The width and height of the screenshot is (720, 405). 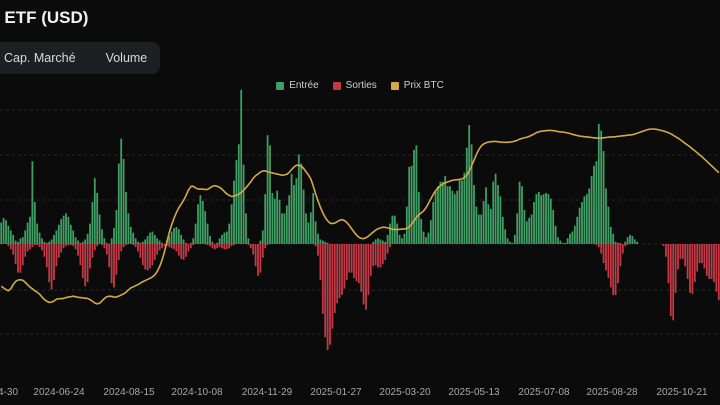 I want to click on legend-item-outflow: Sorties, so click(x=354, y=85).